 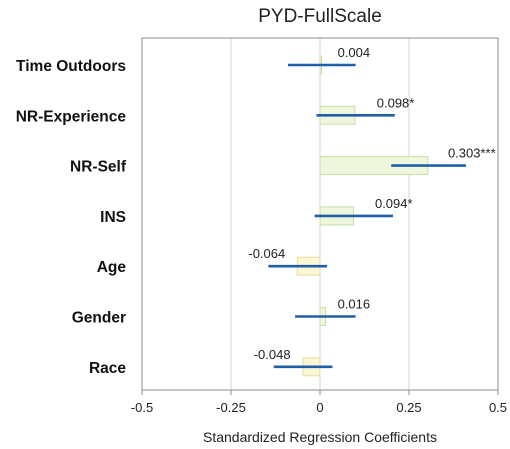 I want to click on category-label-2: NR-Self, so click(x=98, y=167).